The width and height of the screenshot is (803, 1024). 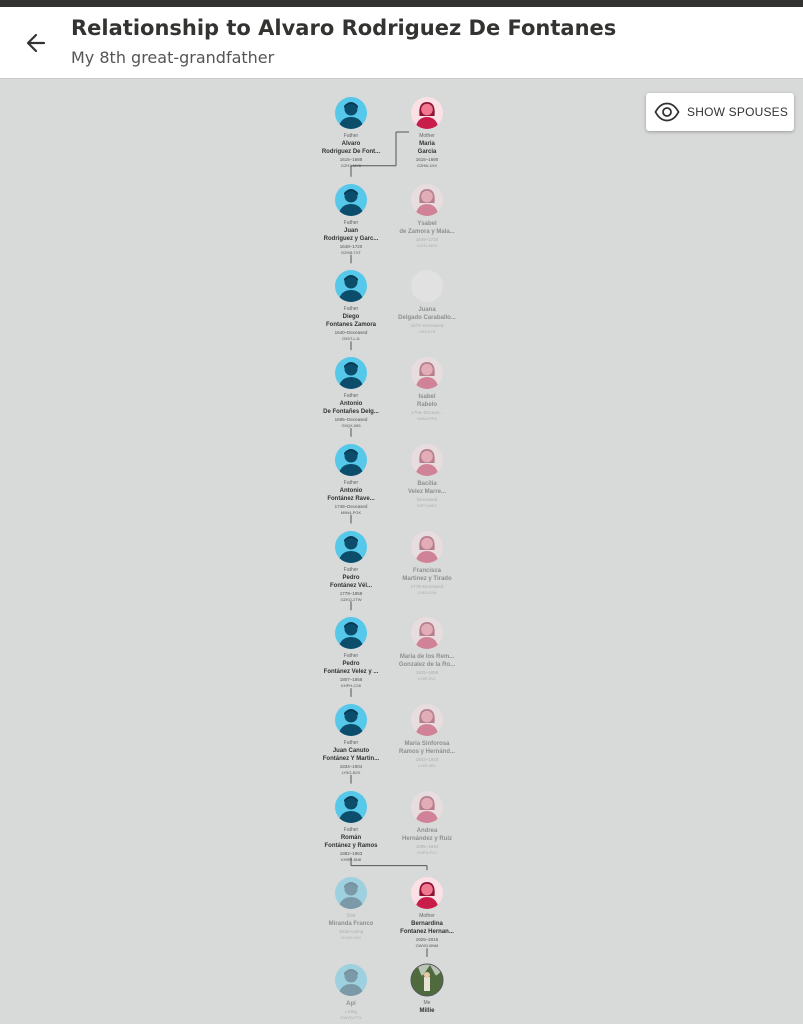 What do you see at coordinates (36, 43) in the screenshot?
I see `back-arrow-icon` at bounding box center [36, 43].